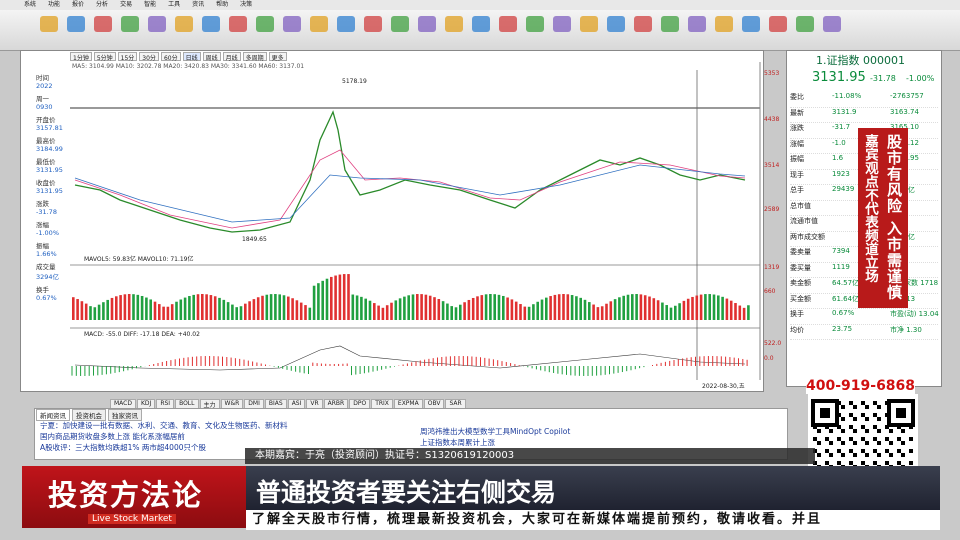 The image size is (960, 540). I want to click on ticker-bar: 了解全天股市行情，梳理最新投资机会，大家可在新媒体端提前预约，敬请收看。并且, so click(593, 520).